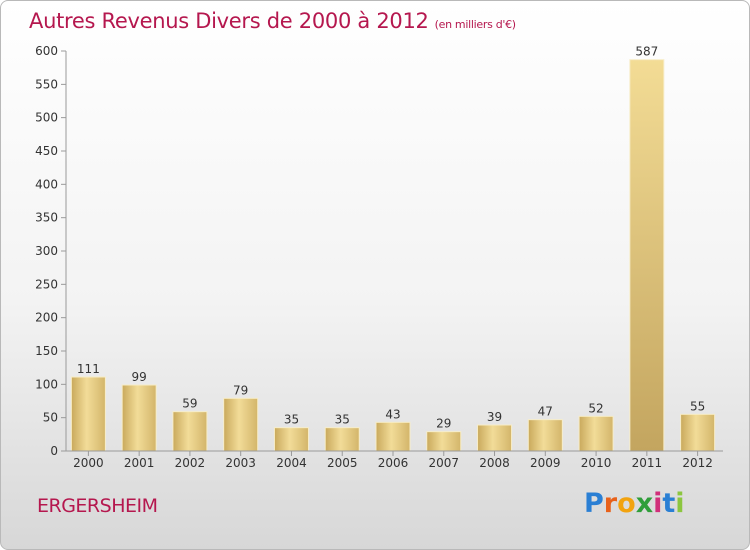 The image size is (750, 550). I want to click on y-tick-label: 350, so click(46, 218).